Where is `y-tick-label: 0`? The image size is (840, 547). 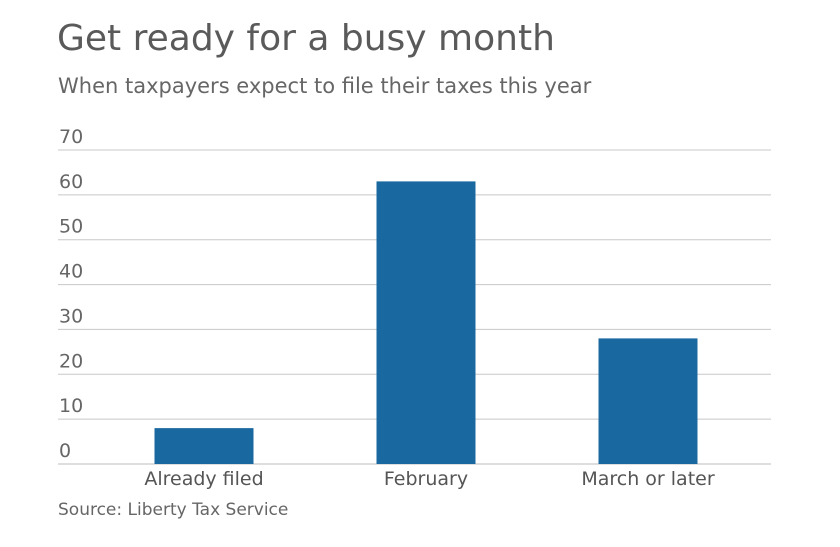
y-tick-label: 0 is located at coordinates (65, 451).